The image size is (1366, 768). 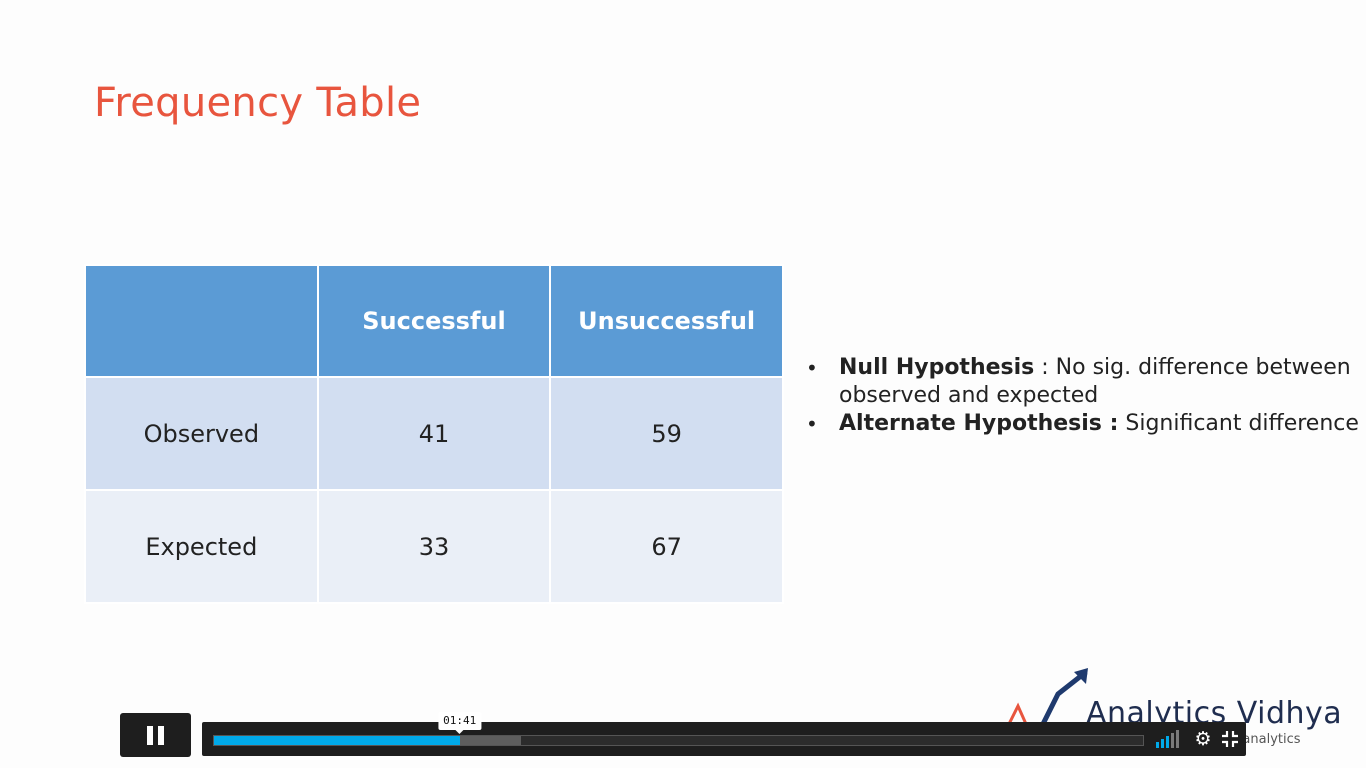 What do you see at coordinates (666, 546) in the screenshot?
I see `table-cell: 67` at bounding box center [666, 546].